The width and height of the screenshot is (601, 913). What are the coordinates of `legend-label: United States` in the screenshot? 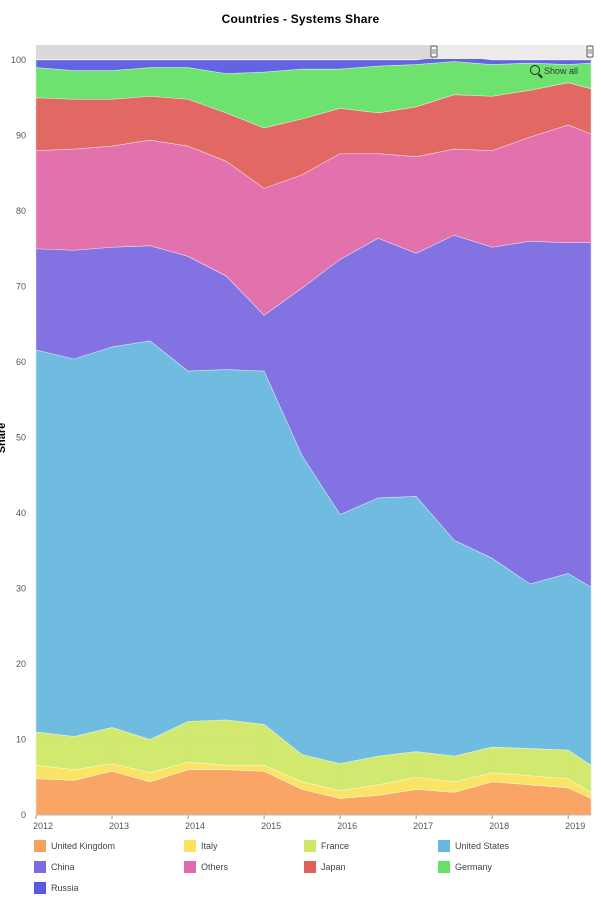 It's located at (482, 846).